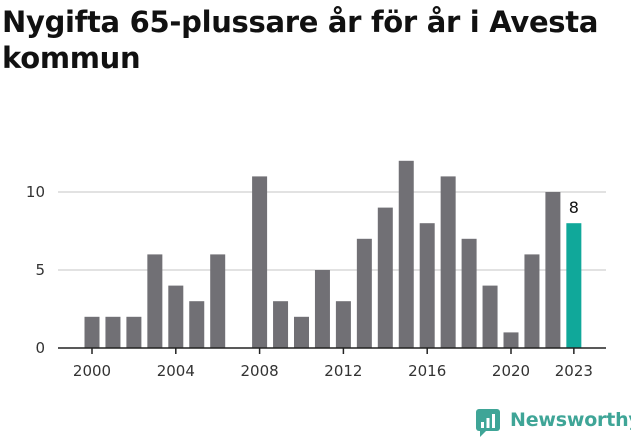 This screenshot has width=631, height=439. I want to click on bar-2021, so click(532, 301).